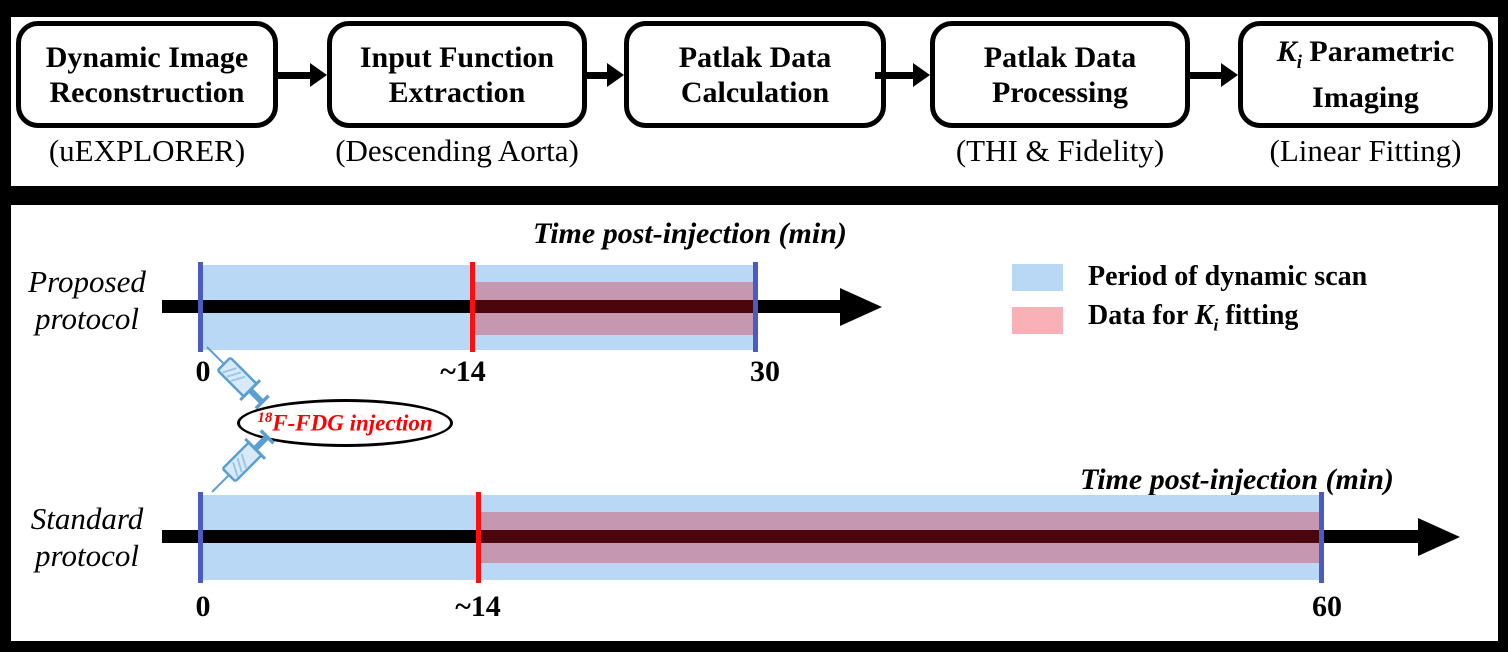 The height and width of the screenshot is (652, 1508). What do you see at coordinates (900, 537) in the screenshot?
I see `standard-fitting-overlay` at bounding box center [900, 537].